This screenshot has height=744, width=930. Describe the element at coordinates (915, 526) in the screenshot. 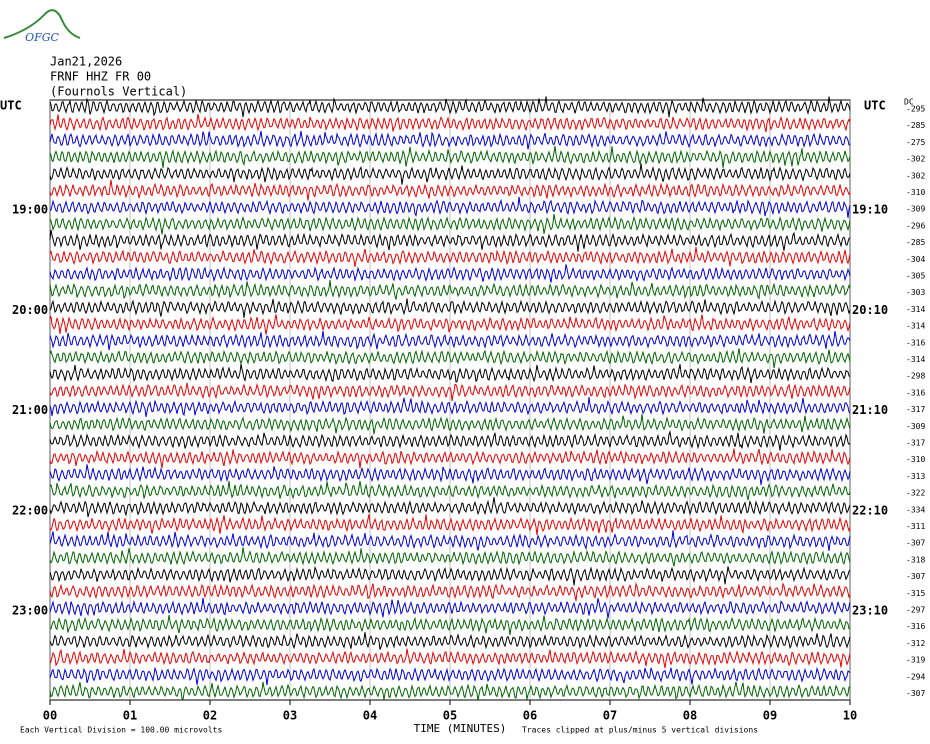

I see `dc-offset: -311` at that location.